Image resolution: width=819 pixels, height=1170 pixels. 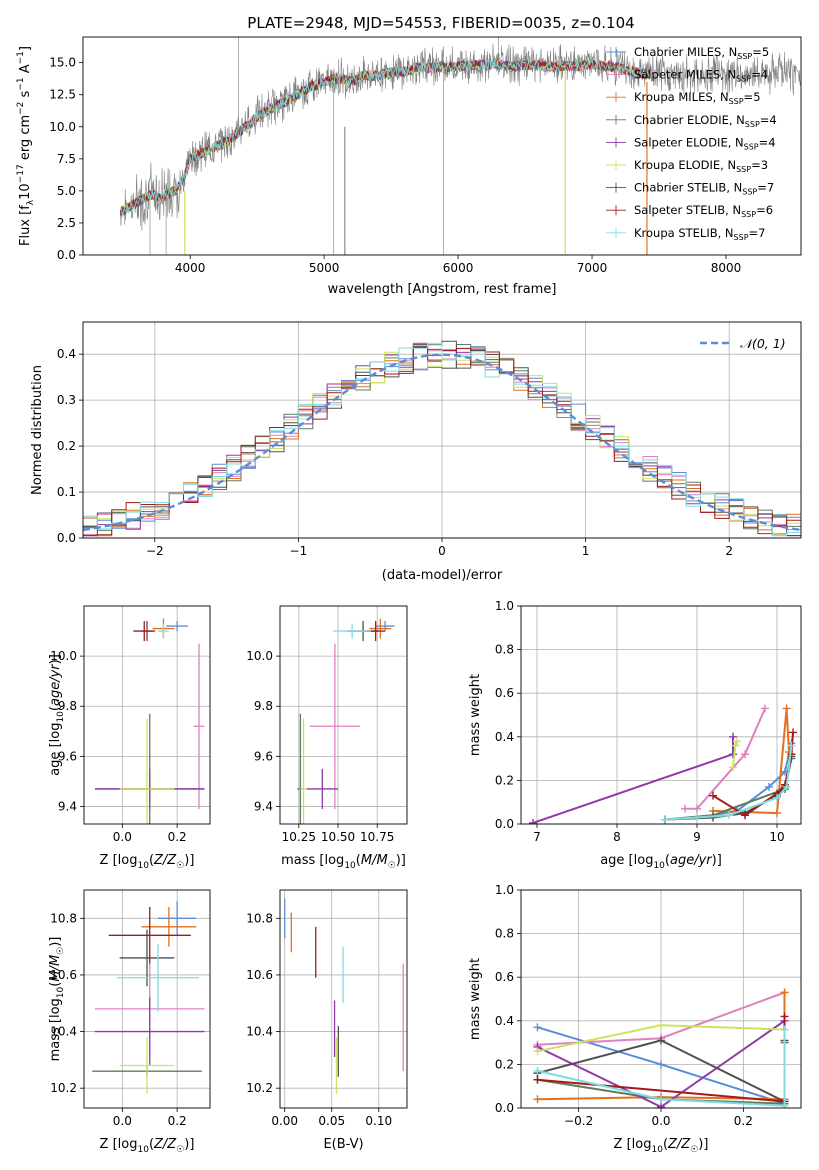 I want to click on residuals-plot-area, so click(x=442, y=438).